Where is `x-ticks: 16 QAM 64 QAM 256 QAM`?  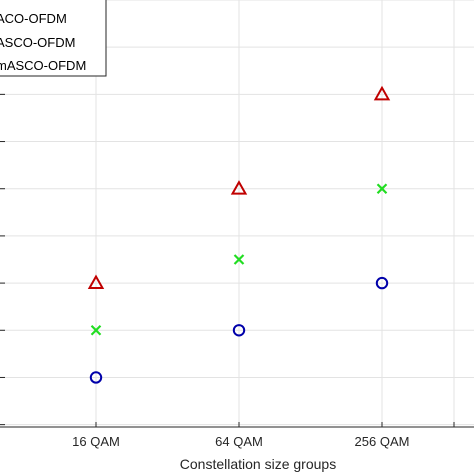
x-ticks: 16 QAM 64 QAM 256 QAM is located at coordinates (240, 441).